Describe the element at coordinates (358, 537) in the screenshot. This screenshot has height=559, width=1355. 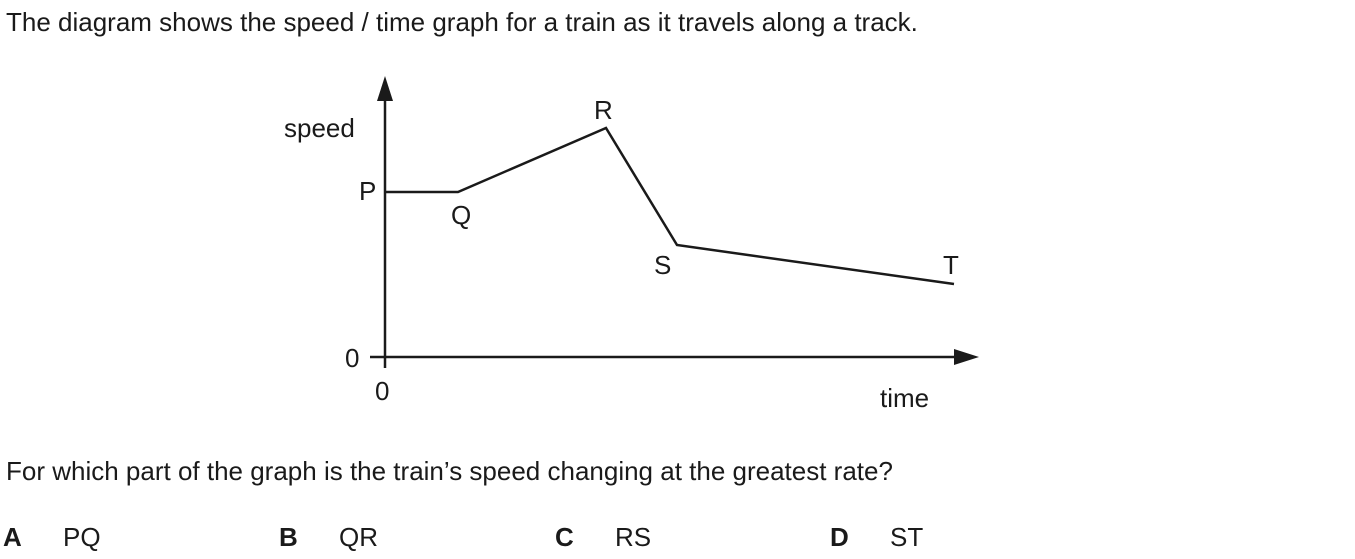
I see `option-text: QR` at that location.